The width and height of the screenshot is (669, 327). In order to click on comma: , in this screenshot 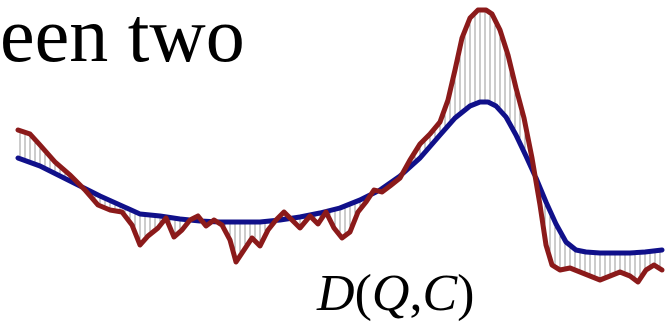, I will do `click(416, 293)`.